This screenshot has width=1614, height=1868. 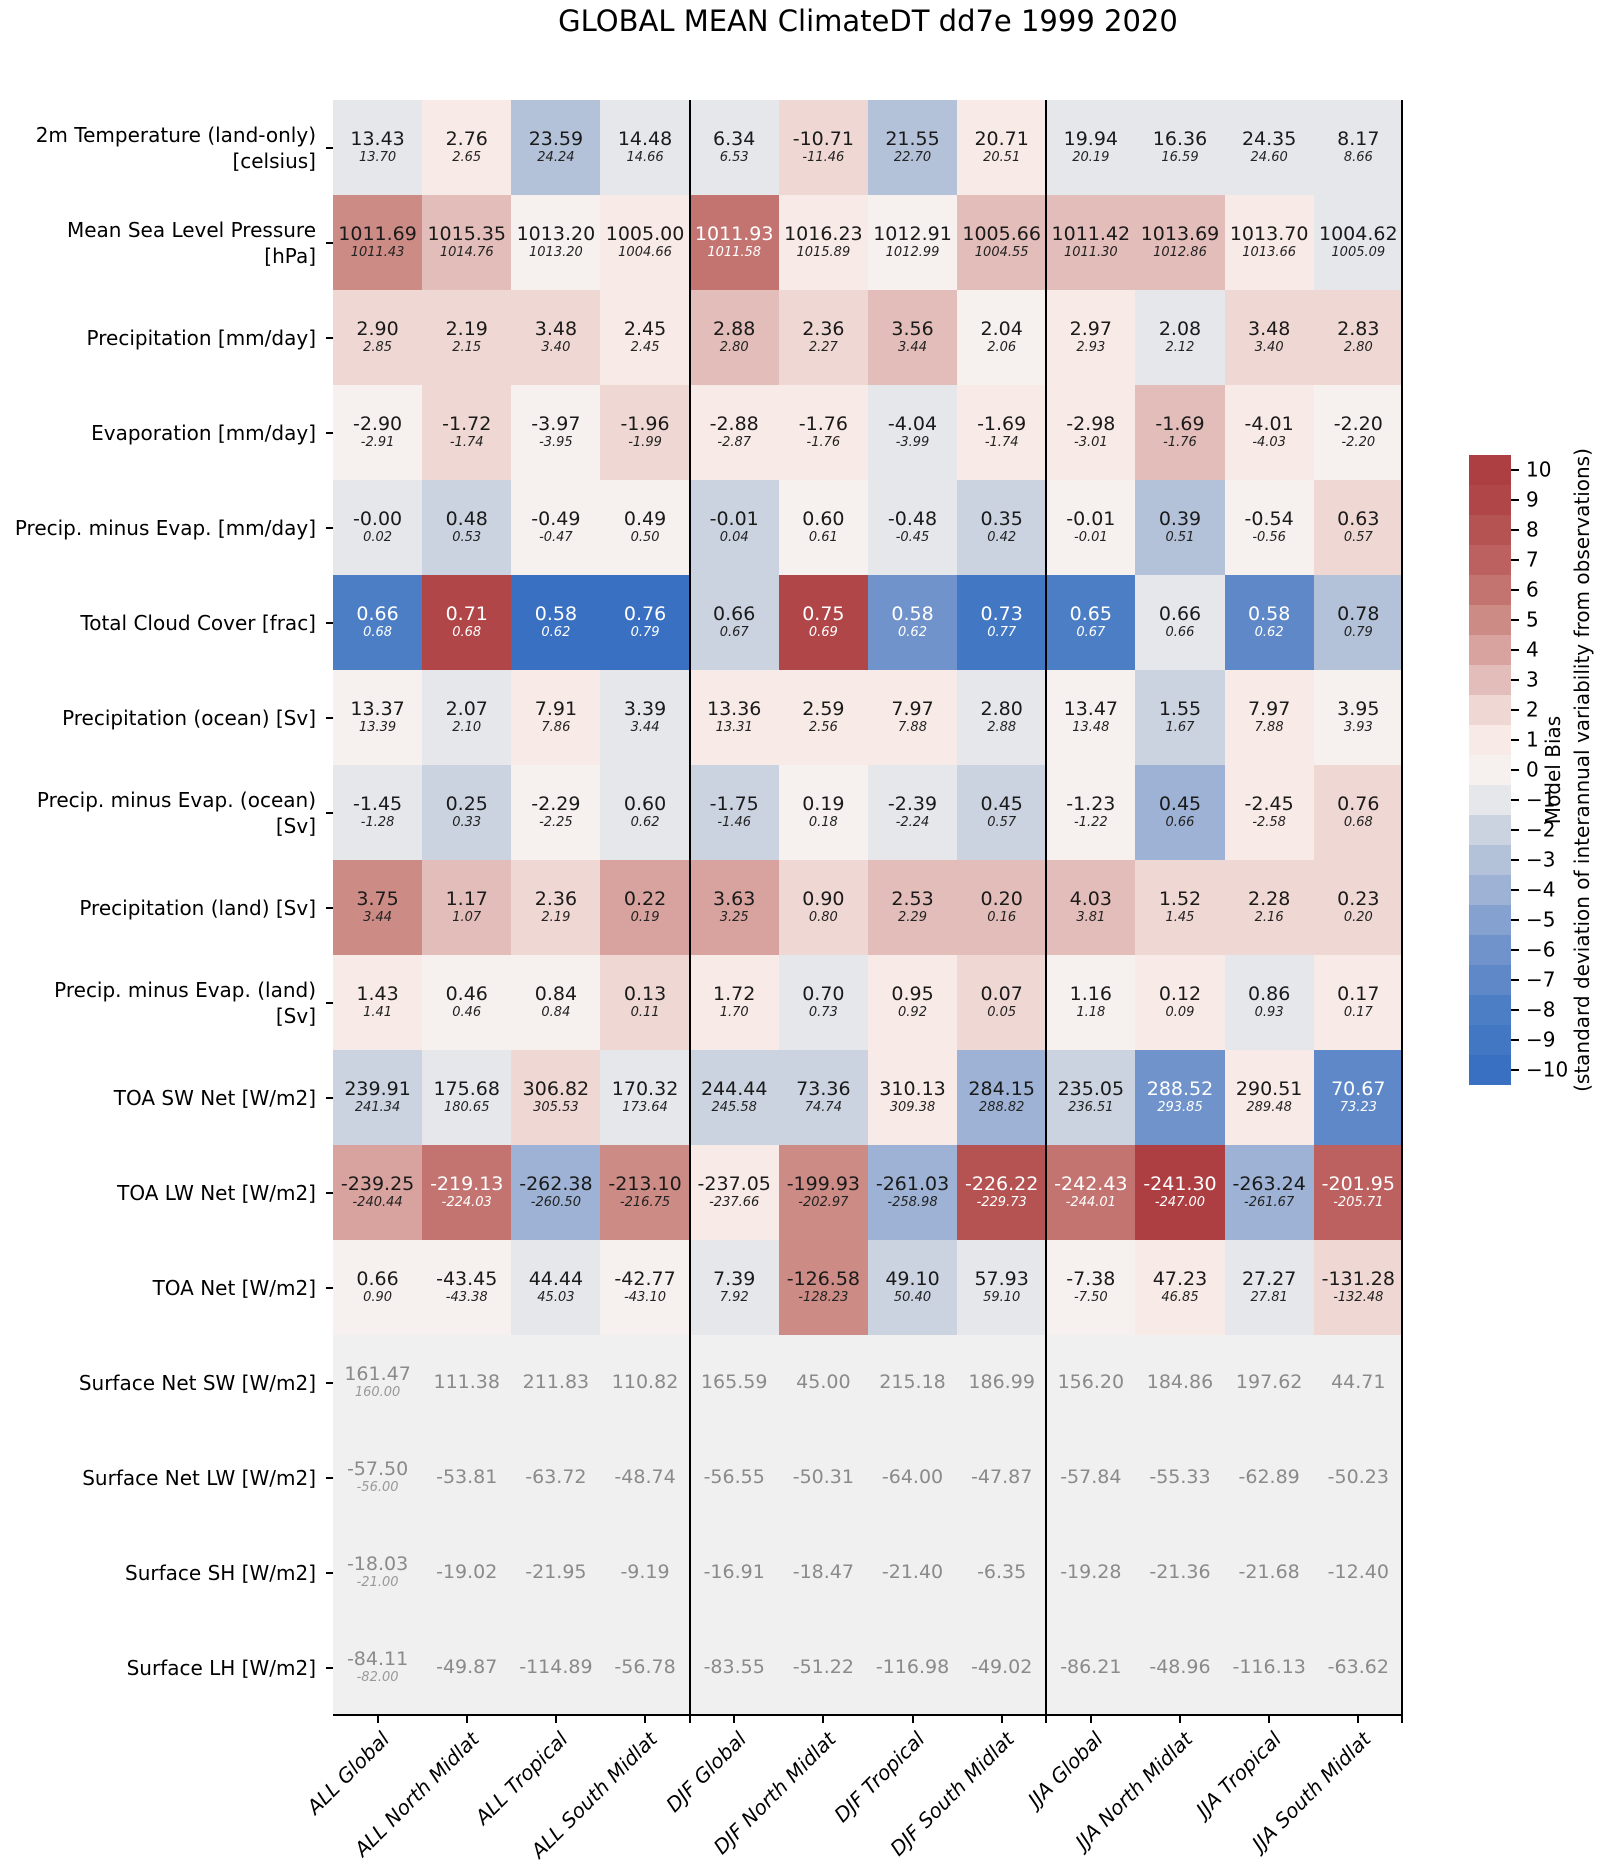 What do you see at coordinates (189, 717) in the screenshot?
I see `row-label-text: Precipitation (ocean) [Sv]` at bounding box center [189, 717].